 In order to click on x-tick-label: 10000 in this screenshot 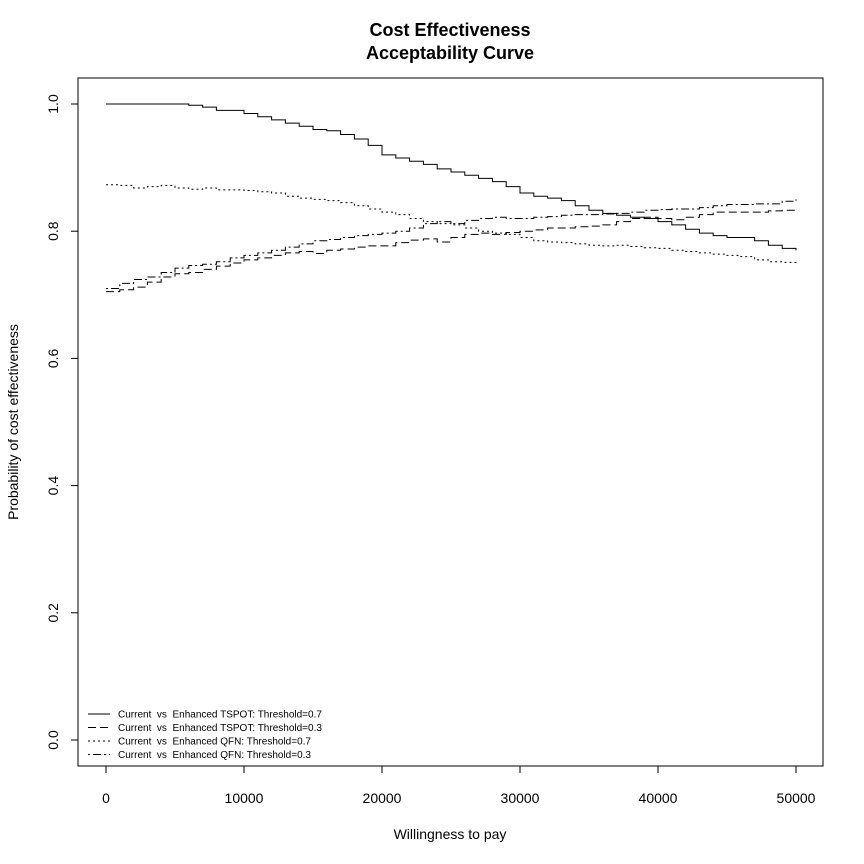, I will do `click(244, 798)`.